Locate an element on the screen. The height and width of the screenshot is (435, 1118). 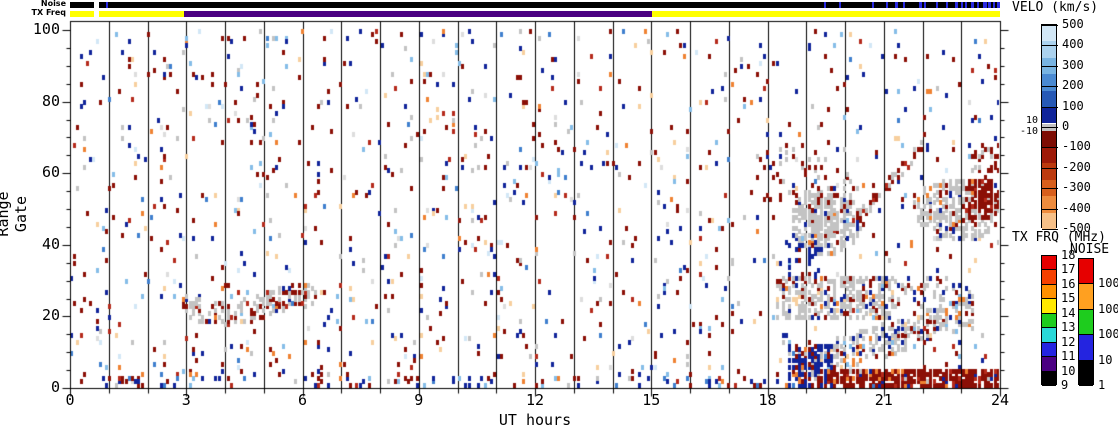
y-tick-label: 40 is located at coordinates (50, 243).